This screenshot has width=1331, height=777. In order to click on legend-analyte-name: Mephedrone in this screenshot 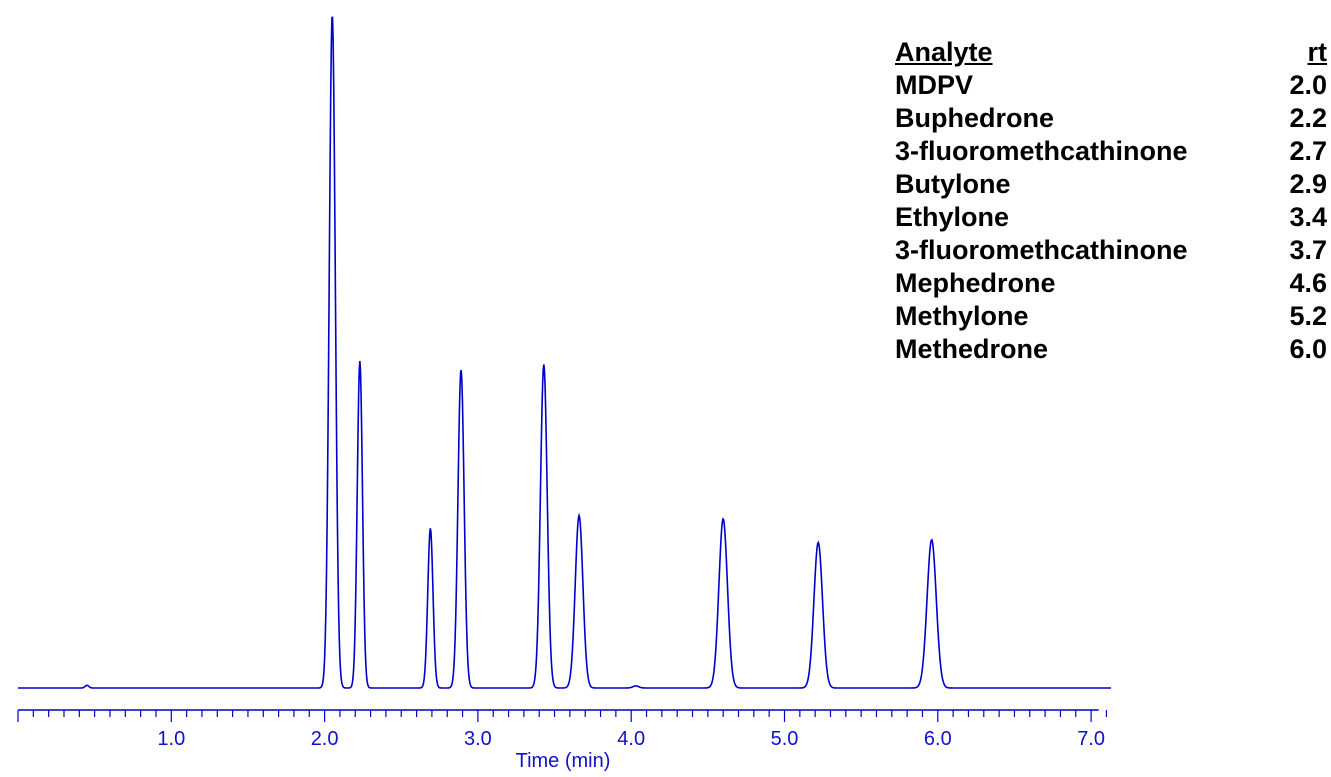, I will do `click(975, 283)`.